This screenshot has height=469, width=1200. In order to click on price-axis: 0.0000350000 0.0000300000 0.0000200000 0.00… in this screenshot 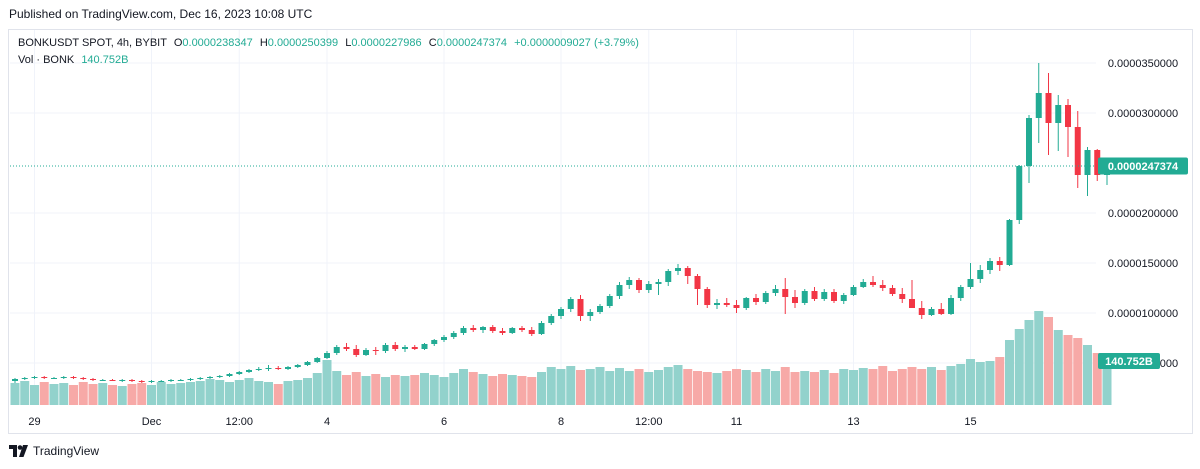, I will do `click(1143, 214)`.